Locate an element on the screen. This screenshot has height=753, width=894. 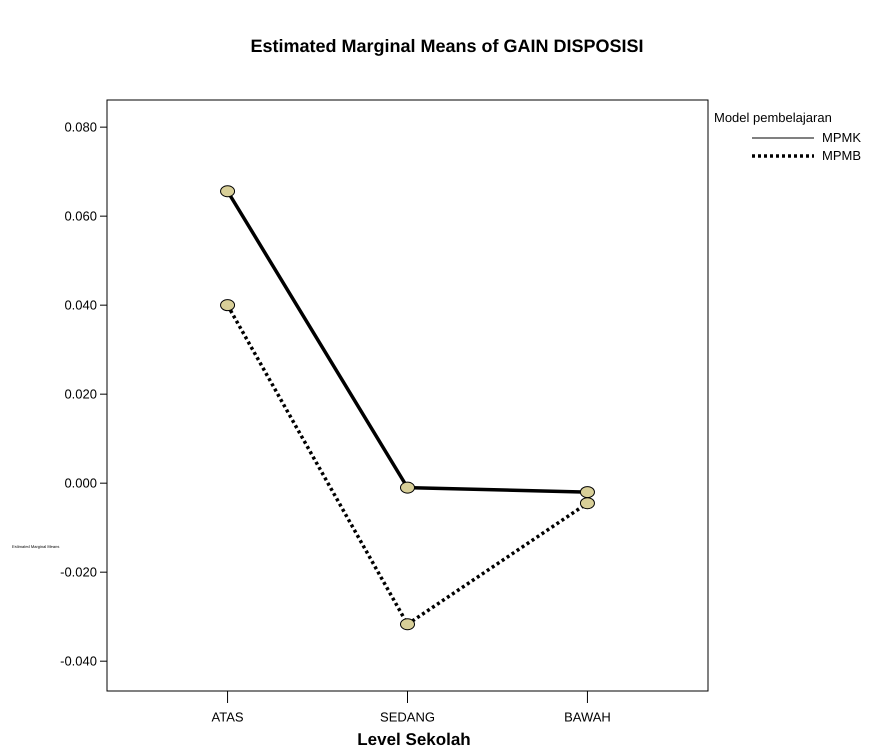
y-tick-label: -0.020 is located at coordinates (78, 572).